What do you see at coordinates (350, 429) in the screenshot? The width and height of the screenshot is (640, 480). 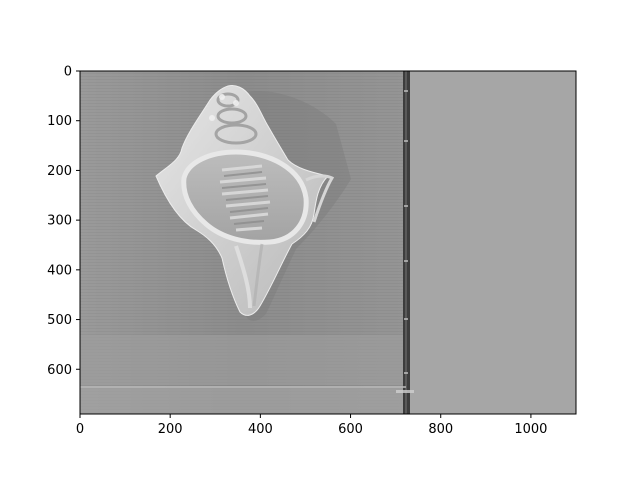 I see `x-tick-label: 600` at bounding box center [350, 429].